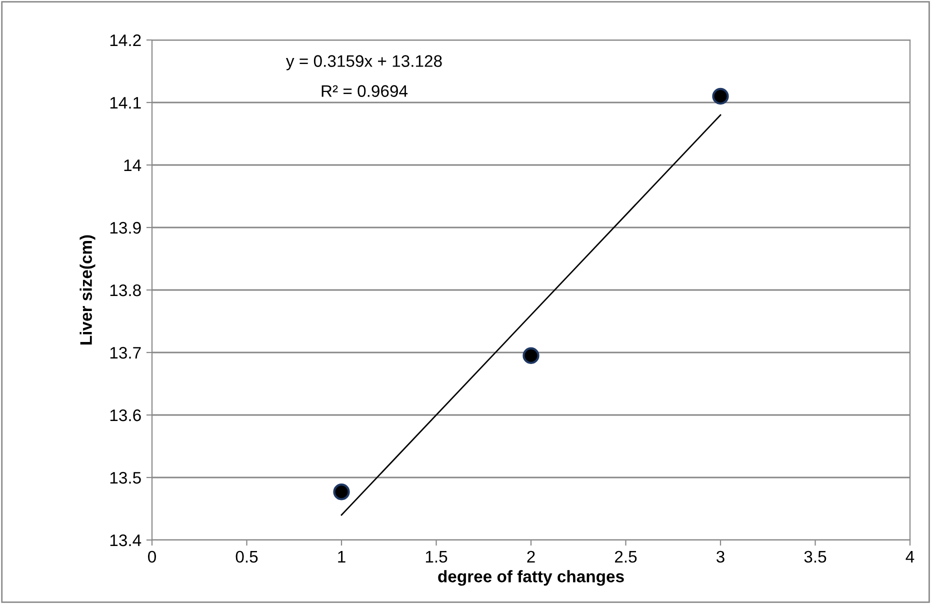 Image resolution: width=932 pixels, height=604 pixels. I want to click on x-tick-label: 0.5, so click(247, 556).